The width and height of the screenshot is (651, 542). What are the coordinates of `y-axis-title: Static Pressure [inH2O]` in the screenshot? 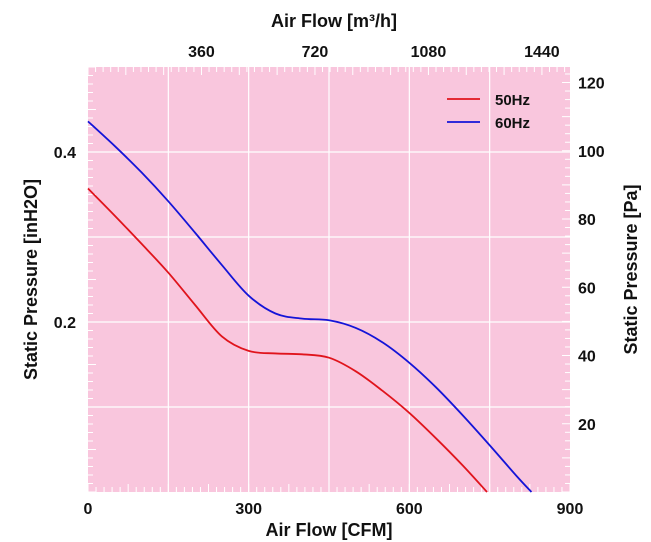 It's located at (31, 279).